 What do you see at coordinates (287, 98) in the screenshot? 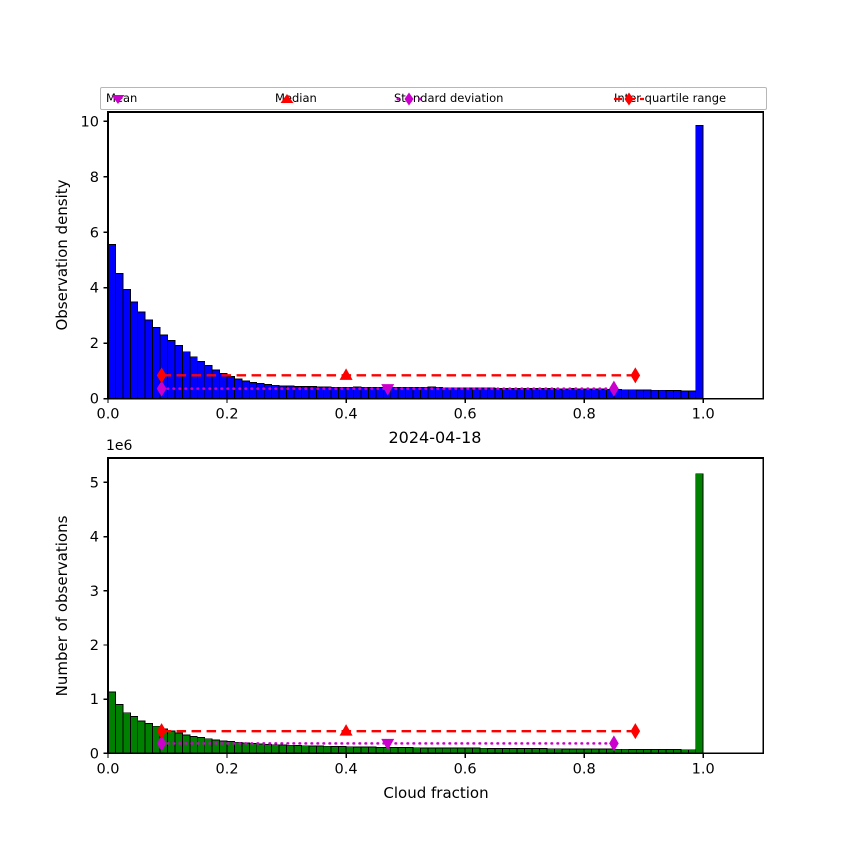
I see `triangle-up-icon` at bounding box center [287, 98].